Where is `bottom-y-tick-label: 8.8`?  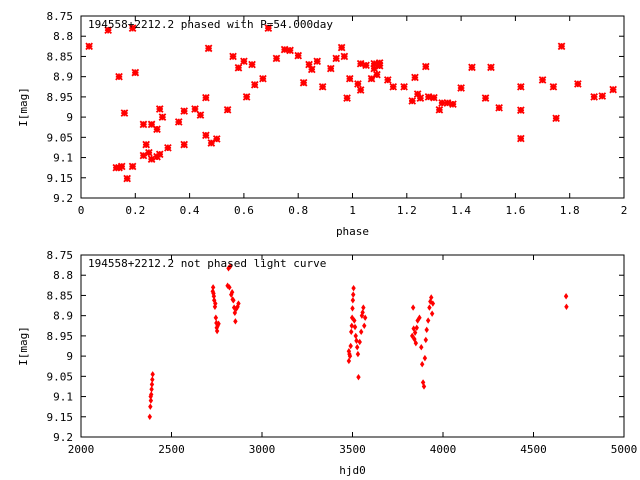
bottom-y-tick-label: 8.8 is located at coordinates (63, 275).